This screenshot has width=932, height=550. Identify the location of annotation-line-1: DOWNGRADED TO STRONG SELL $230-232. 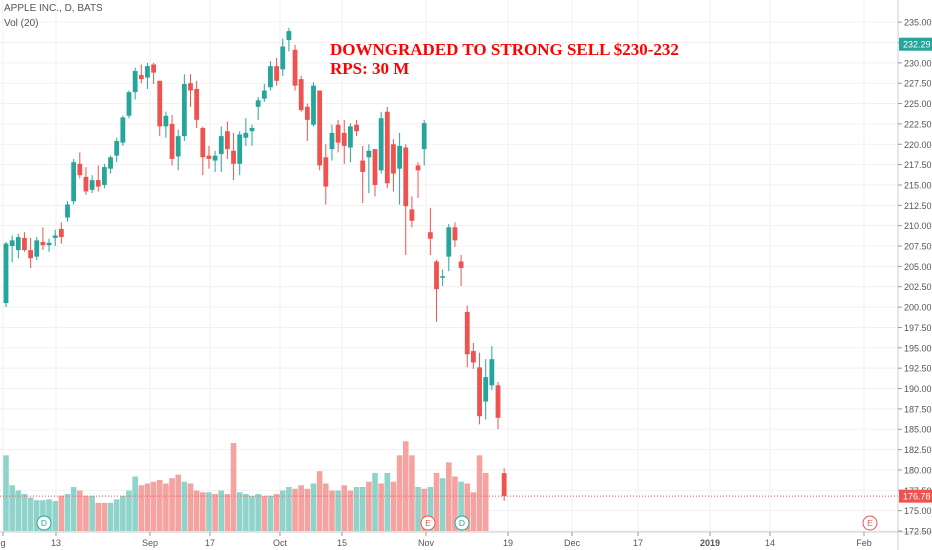
(504, 49).